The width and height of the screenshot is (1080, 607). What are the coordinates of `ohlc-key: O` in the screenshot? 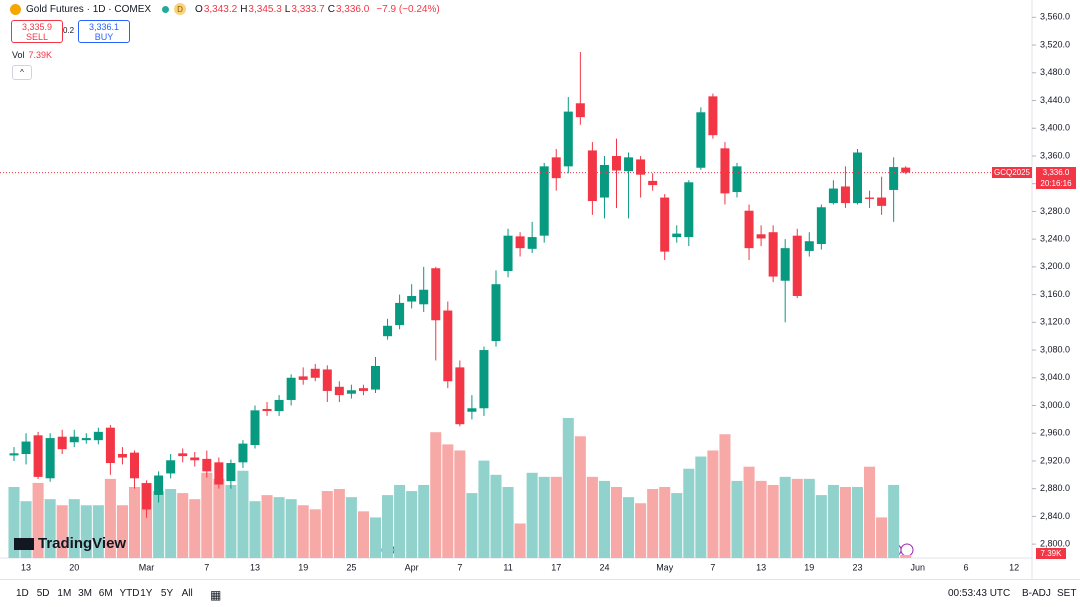 It's located at (199, 9).